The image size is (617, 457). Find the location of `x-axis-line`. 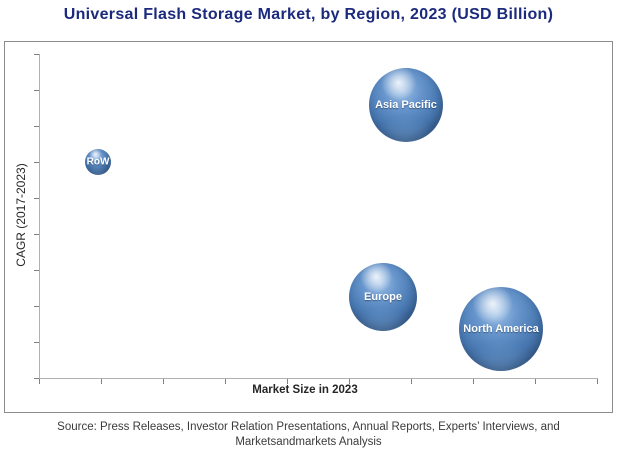

x-axis-line is located at coordinates (318, 378).